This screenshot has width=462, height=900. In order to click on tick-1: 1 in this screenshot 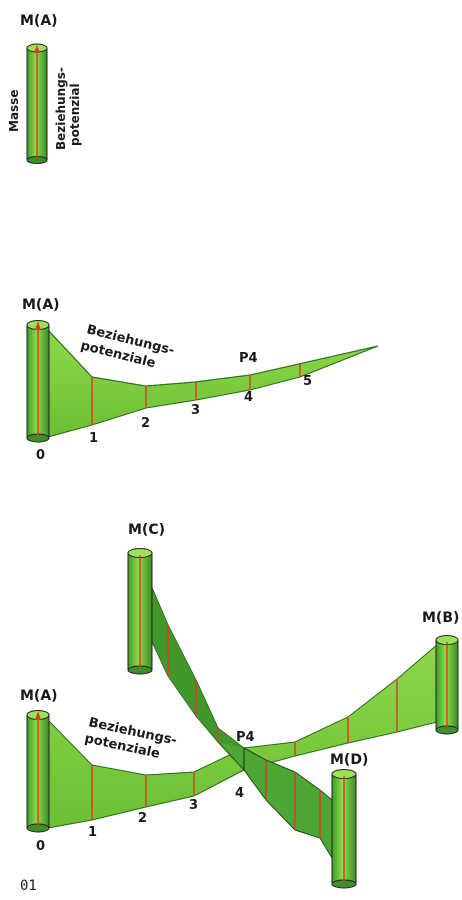, I will do `click(93, 438)`.